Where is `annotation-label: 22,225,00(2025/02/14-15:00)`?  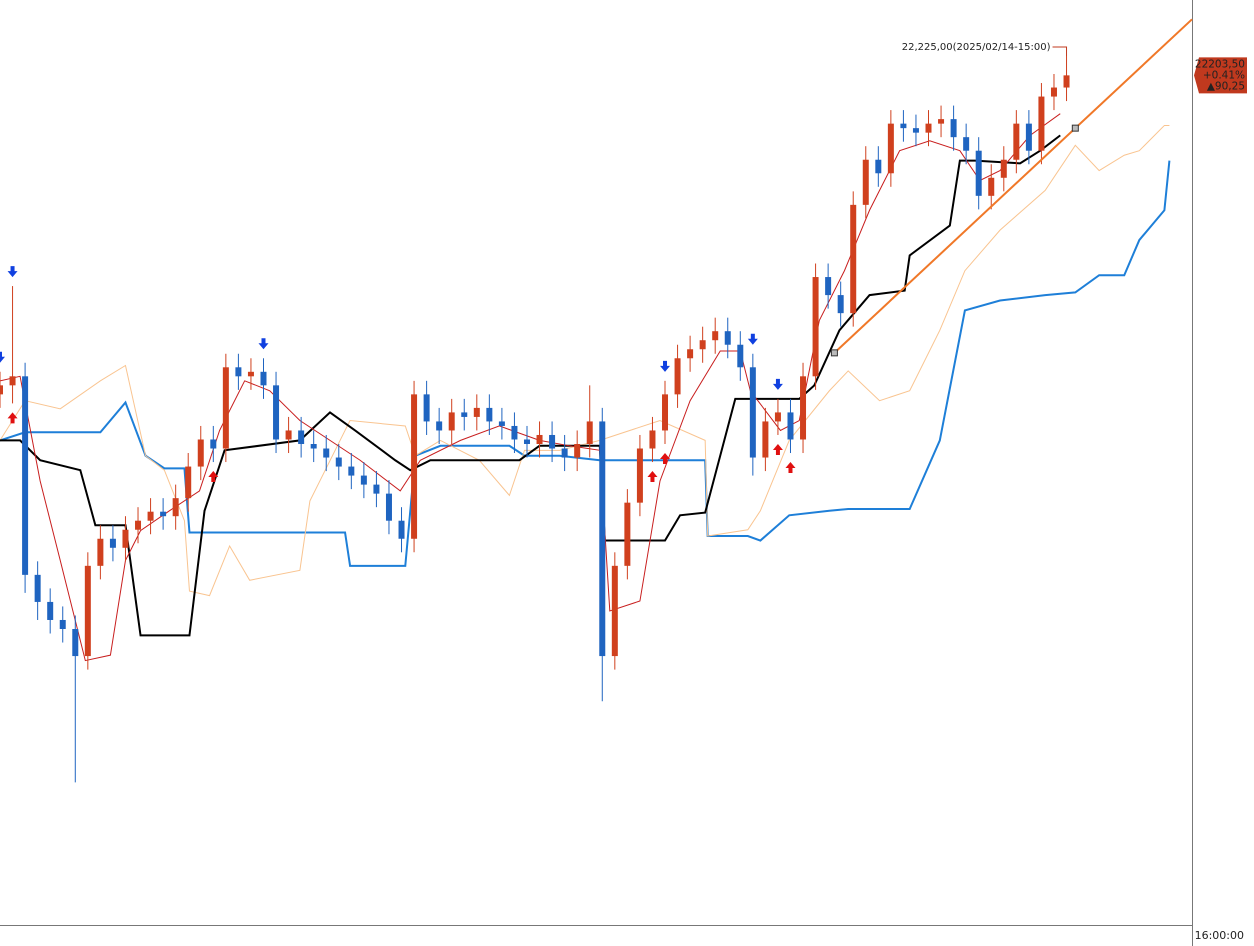
annotation-label: 22,225,00(2025/02/14-15:00) is located at coordinates (976, 47).